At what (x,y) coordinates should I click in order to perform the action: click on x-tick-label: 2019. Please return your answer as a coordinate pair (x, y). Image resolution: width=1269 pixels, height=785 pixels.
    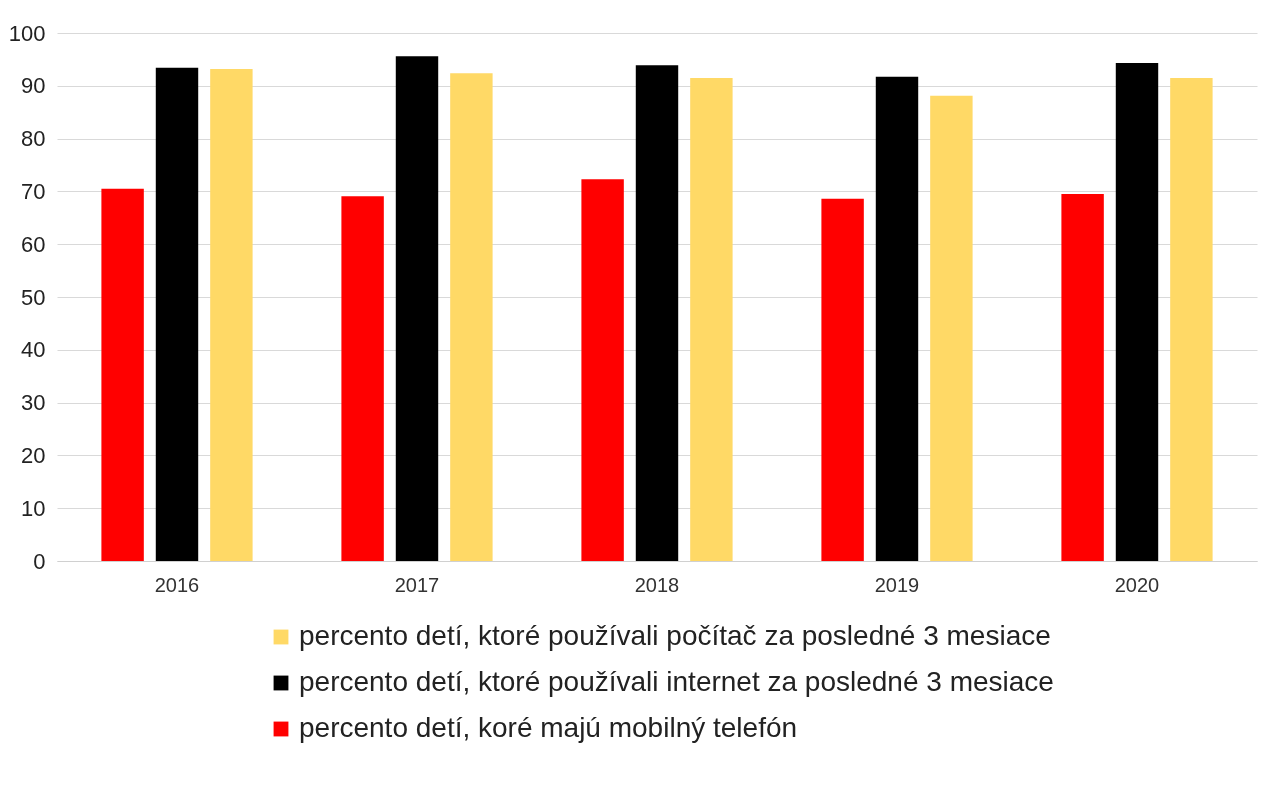
    Looking at the image, I should click on (897, 584).